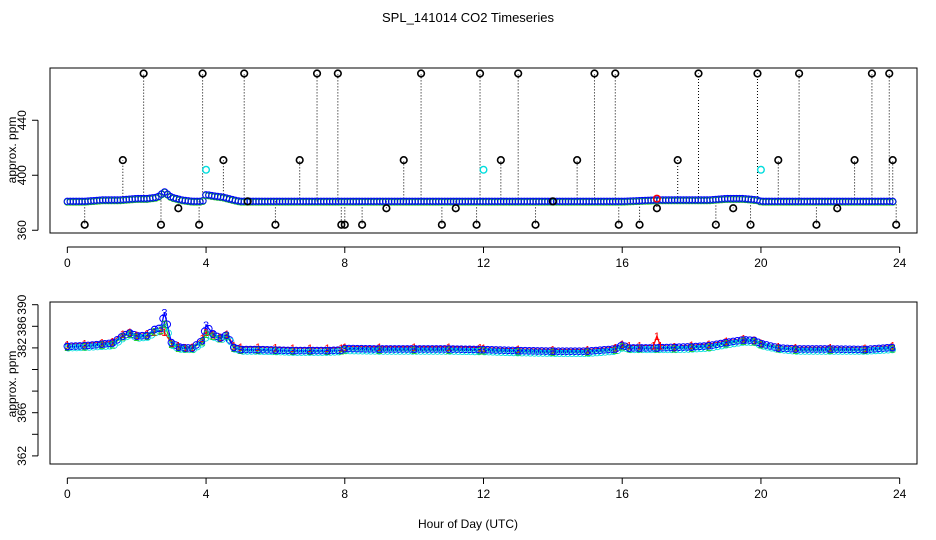  I want to click on top-x-tick-label: 0, so click(67, 263).